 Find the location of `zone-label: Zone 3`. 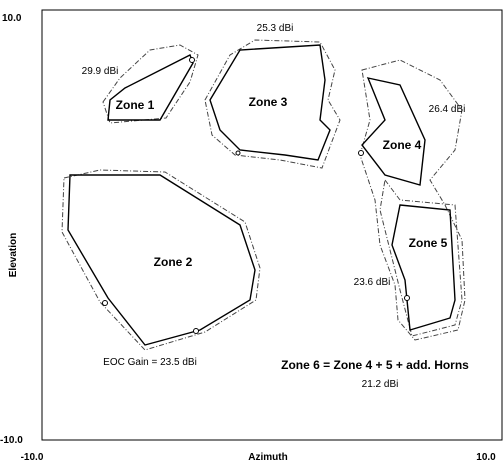

zone-label: Zone 3 is located at coordinates (268, 102).